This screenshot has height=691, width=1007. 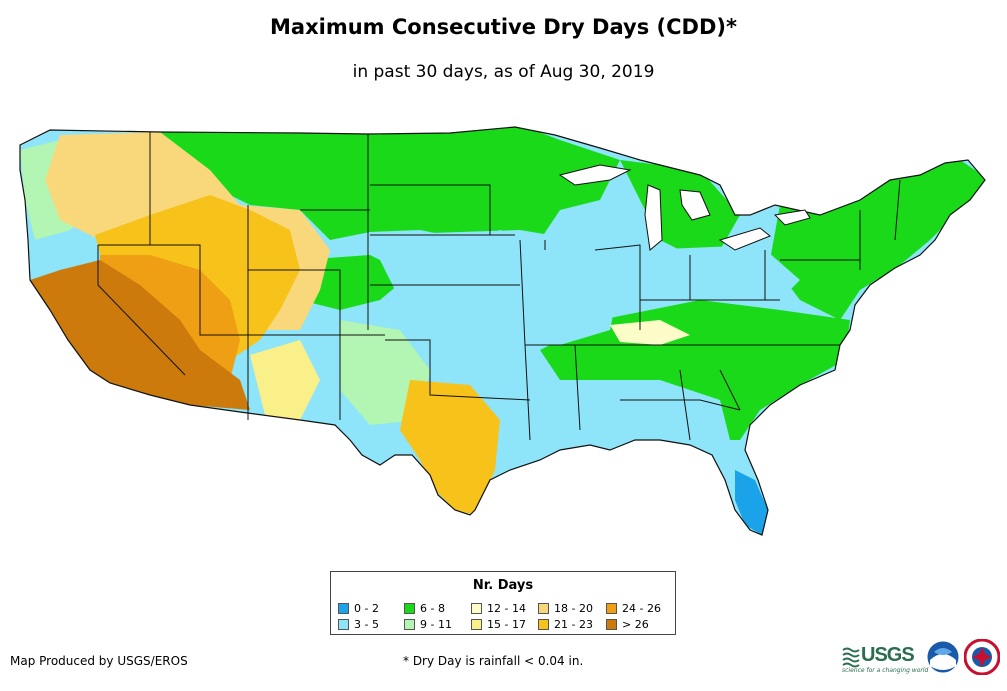 I want to click on noaa-logo-text: noaa, so click(x=943, y=657).